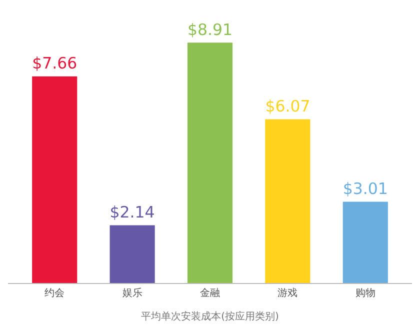 The image size is (420, 333). What do you see at coordinates (132, 212) in the screenshot?
I see `data-label: $2.14` at bounding box center [132, 212].